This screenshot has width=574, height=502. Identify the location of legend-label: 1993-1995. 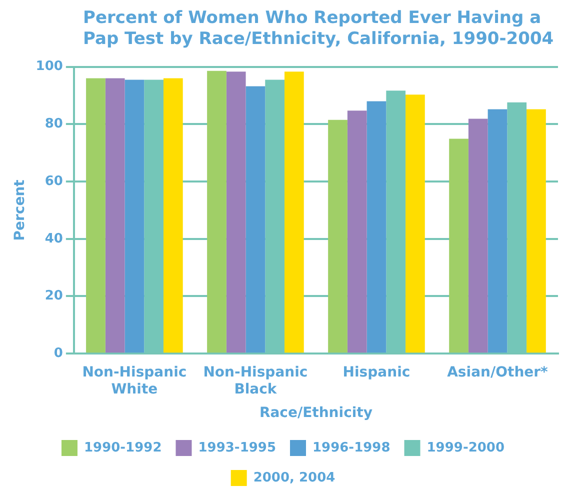
(237, 448).